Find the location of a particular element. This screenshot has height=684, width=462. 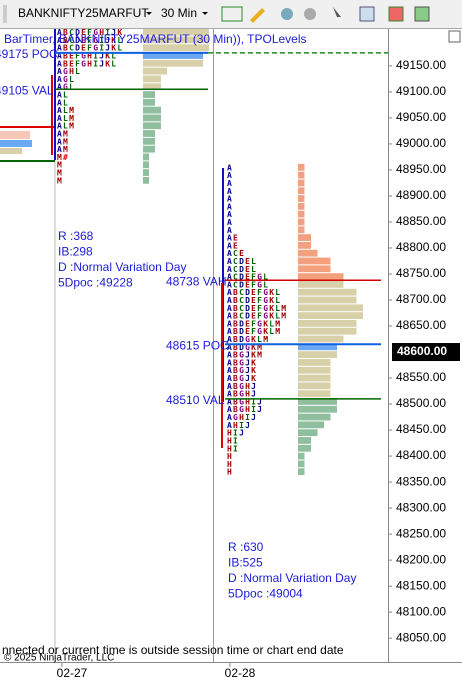

session-stat: D :Normal Variation Day is located at coordinates (122, 267).